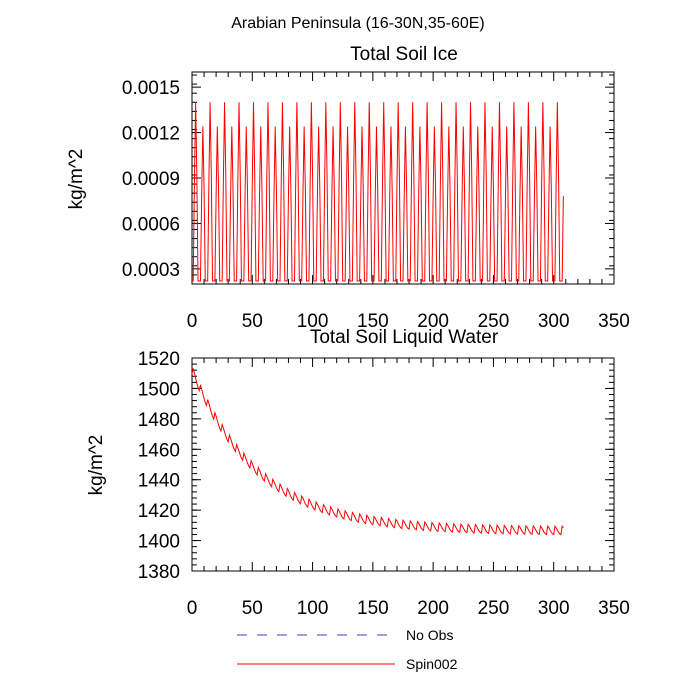  Describe the element at coordinates (151, 134) in the screenshot. I see `y-tick-label: 0.0012` at that location.